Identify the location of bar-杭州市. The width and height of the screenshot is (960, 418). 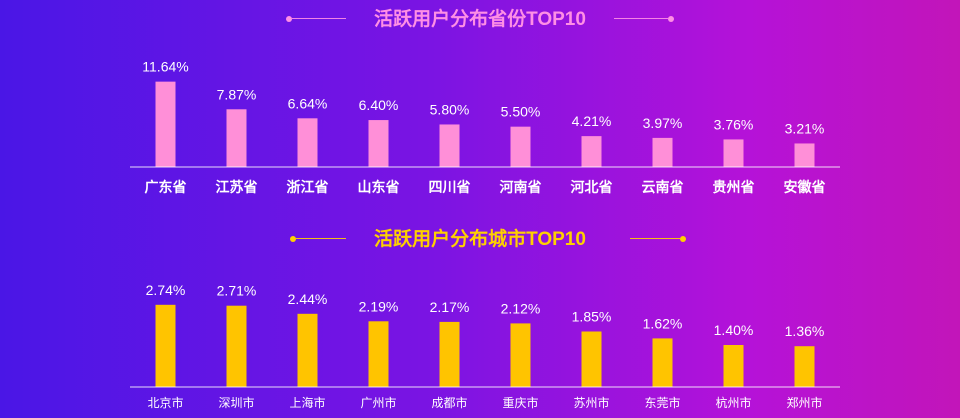
(733, 366).